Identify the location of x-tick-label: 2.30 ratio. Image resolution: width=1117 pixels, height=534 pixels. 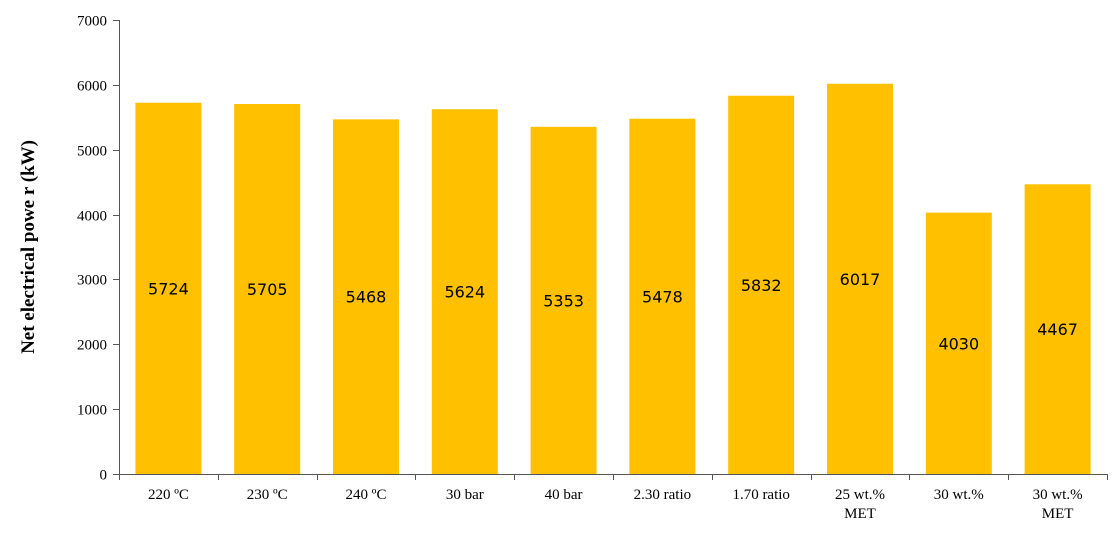
(663, 495).